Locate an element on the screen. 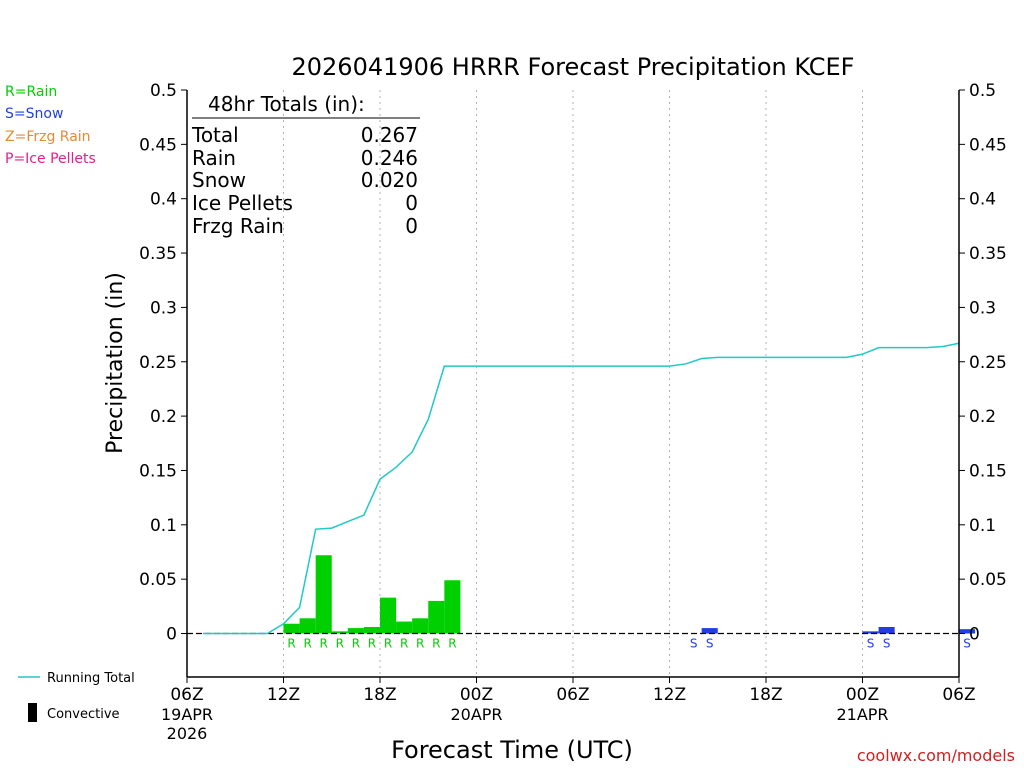 Image resolution: width=1024 pixels, height=768 pixels. y-tick-label-left-9: 0.45 is located at coordinates (158, 145).